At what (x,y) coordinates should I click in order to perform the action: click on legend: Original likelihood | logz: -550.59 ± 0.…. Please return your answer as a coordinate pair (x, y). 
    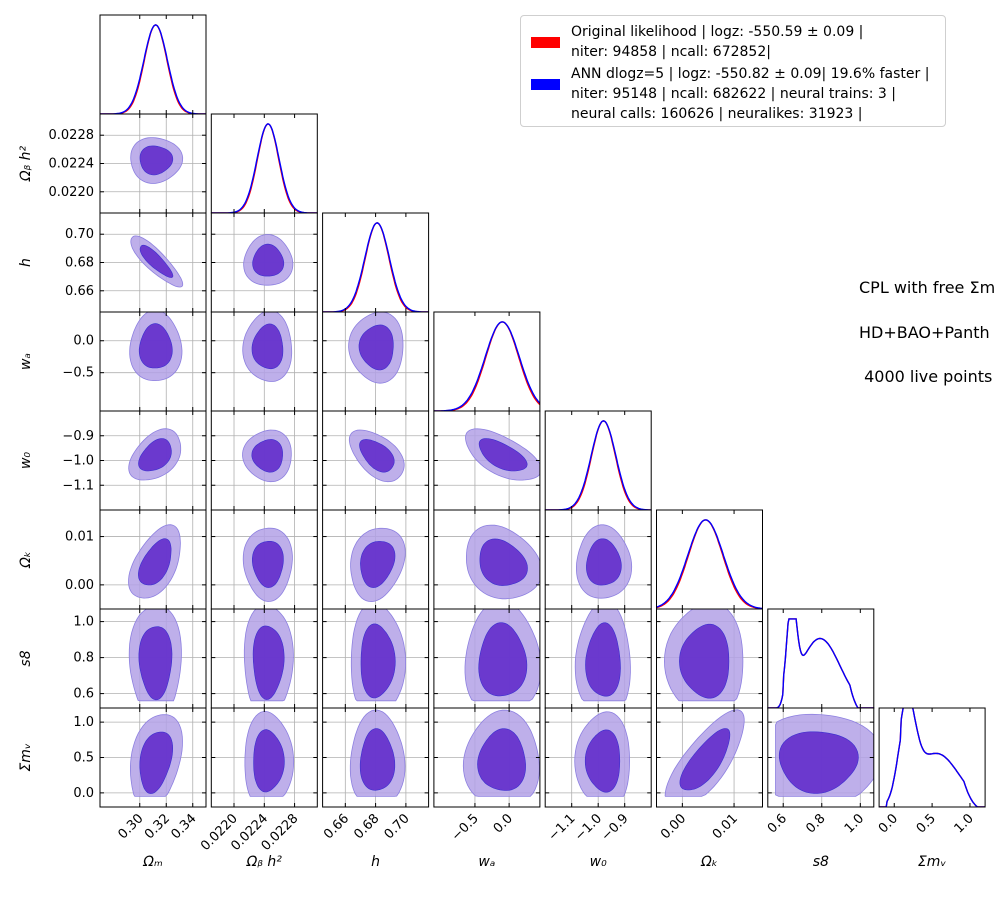
    Looking at the image, I should click on (733, 71).